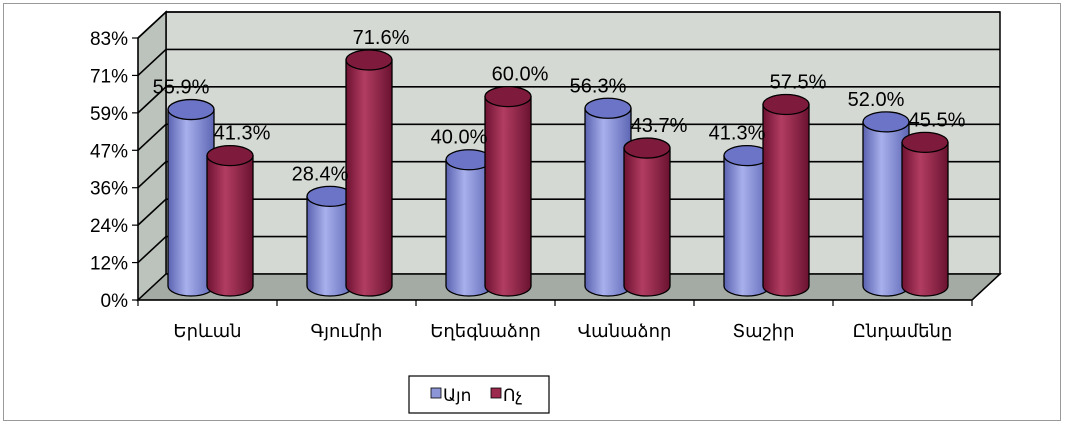 This screenshot has width=1066, height=426. What do you see at coordinates (737, 134) in the screenshot?
I see `data-label-1-5: 41.3%` at bounding box center [737, 134].